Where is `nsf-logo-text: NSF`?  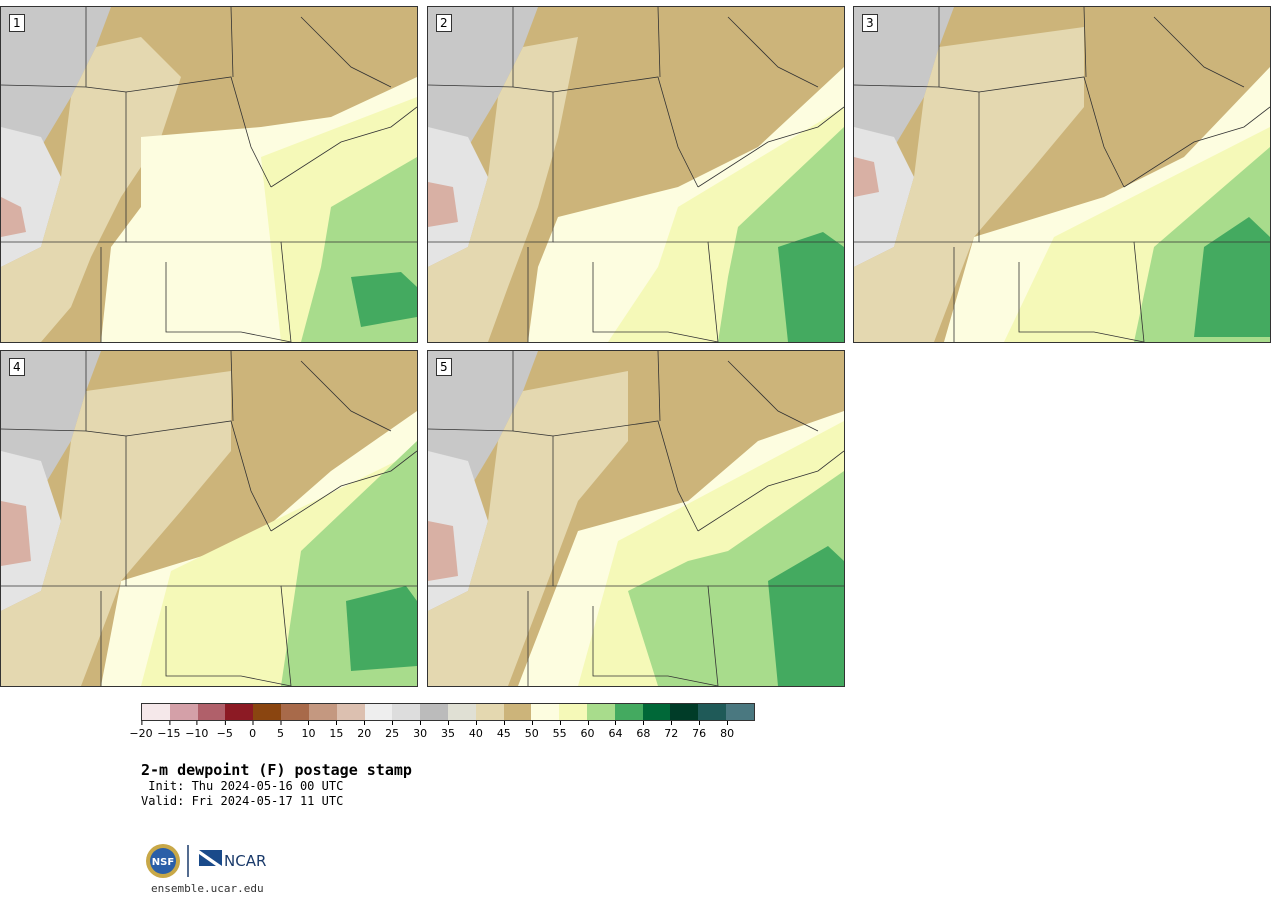 nsf-logo-text: NSF is located at coordinates (163, 862).